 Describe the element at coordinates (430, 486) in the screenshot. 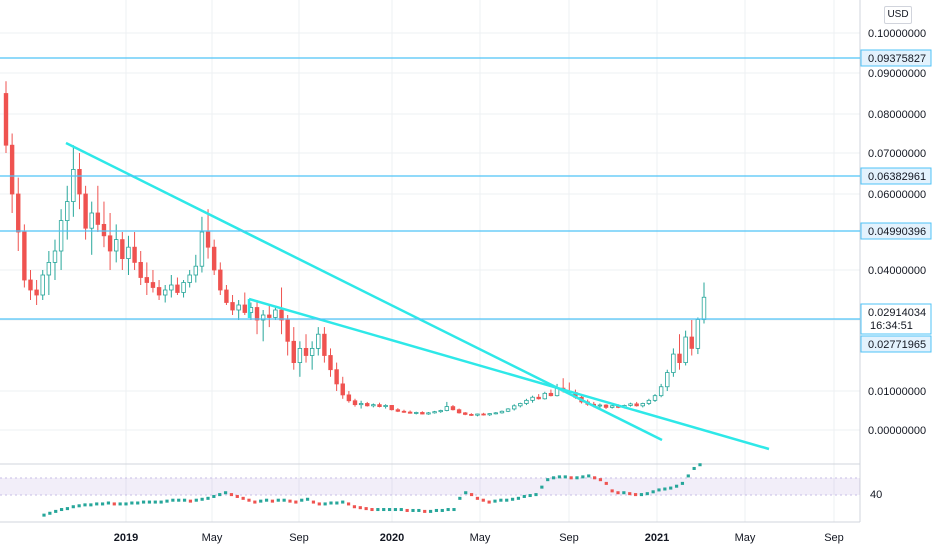

I see `rsi-band` at that location.